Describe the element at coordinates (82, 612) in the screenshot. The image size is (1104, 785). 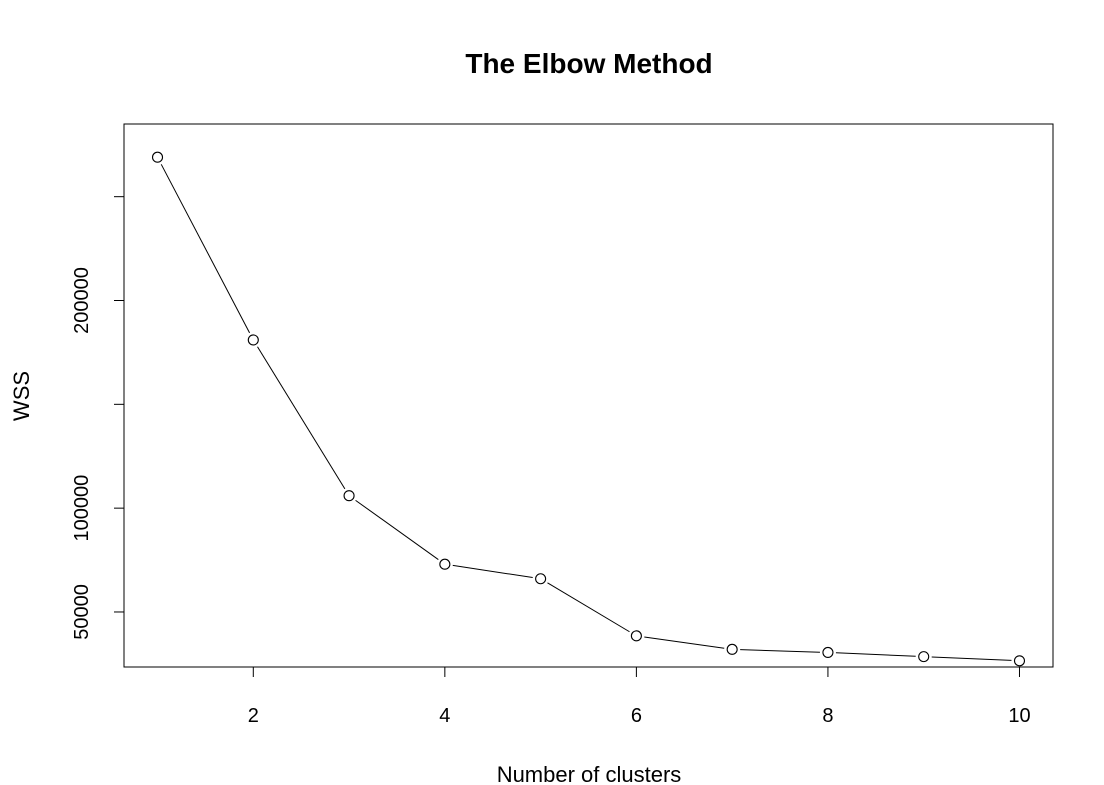
I see `y-tick-label: 50000` at that location.